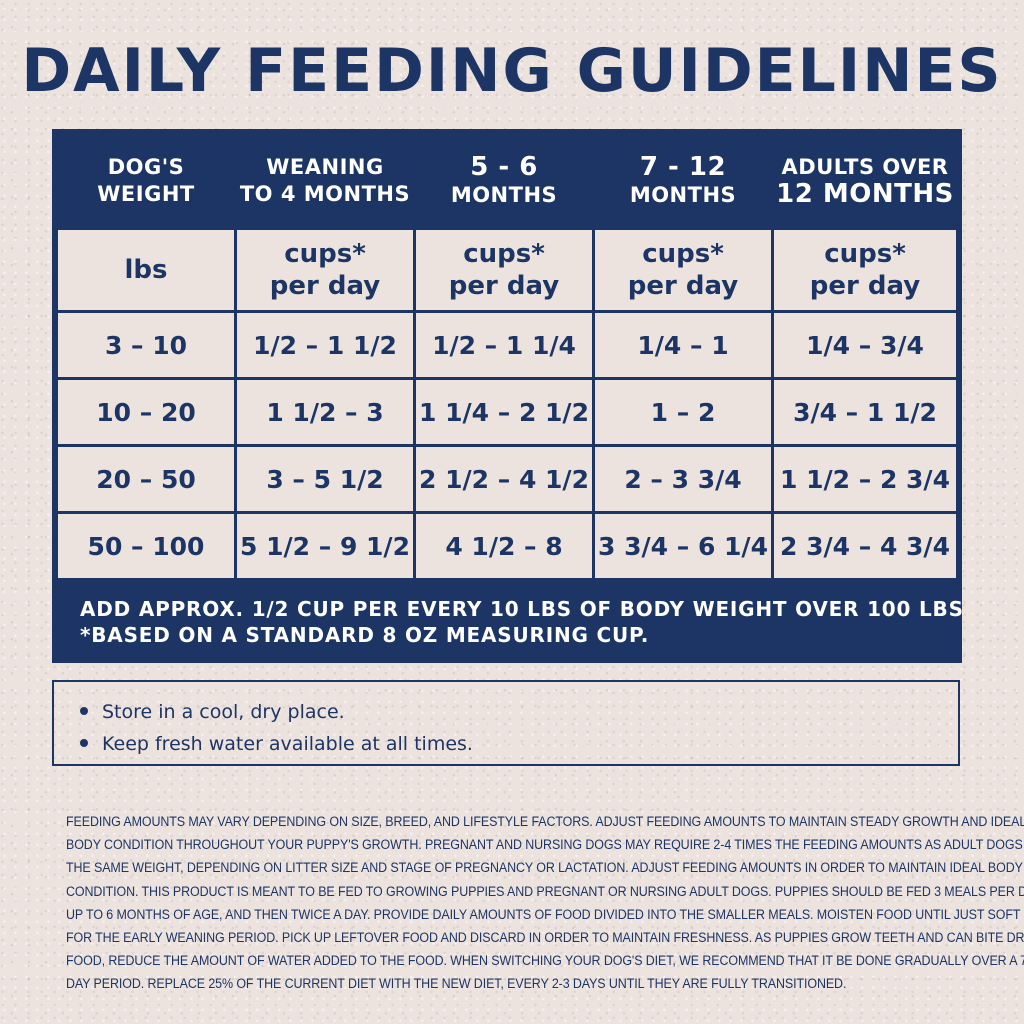 This screenshot has height=1024, width=1024. Describe the element at coordinates (504, 412) in the screenshot. I see `amount-cell: 1 1/4 – 2 1/2` at that location.